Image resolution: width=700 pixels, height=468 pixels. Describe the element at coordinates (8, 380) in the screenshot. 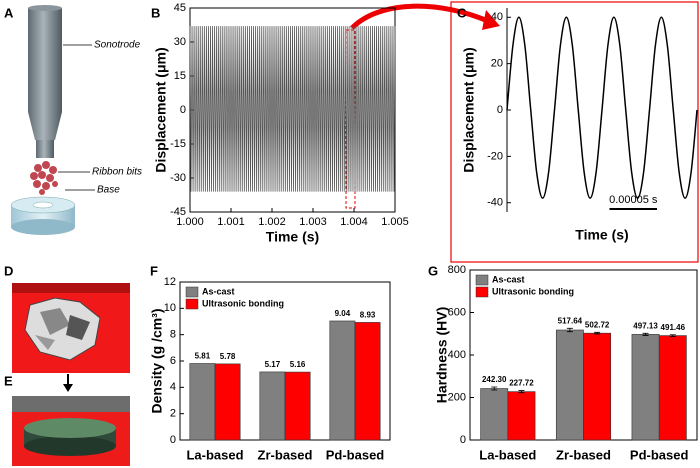

I see `panel-label: E` at that location.